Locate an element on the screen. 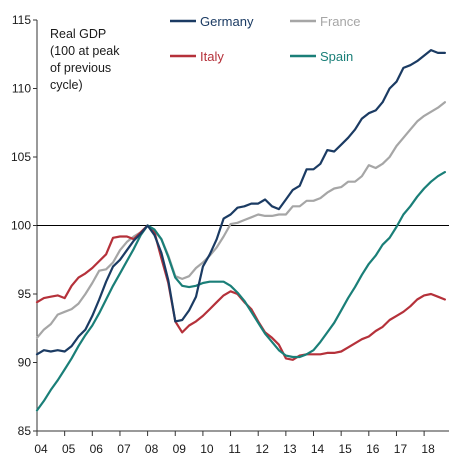 The width and height of the screenshot is (461, 463). y-tick-label: 90 is located at coordinates (25, 363).